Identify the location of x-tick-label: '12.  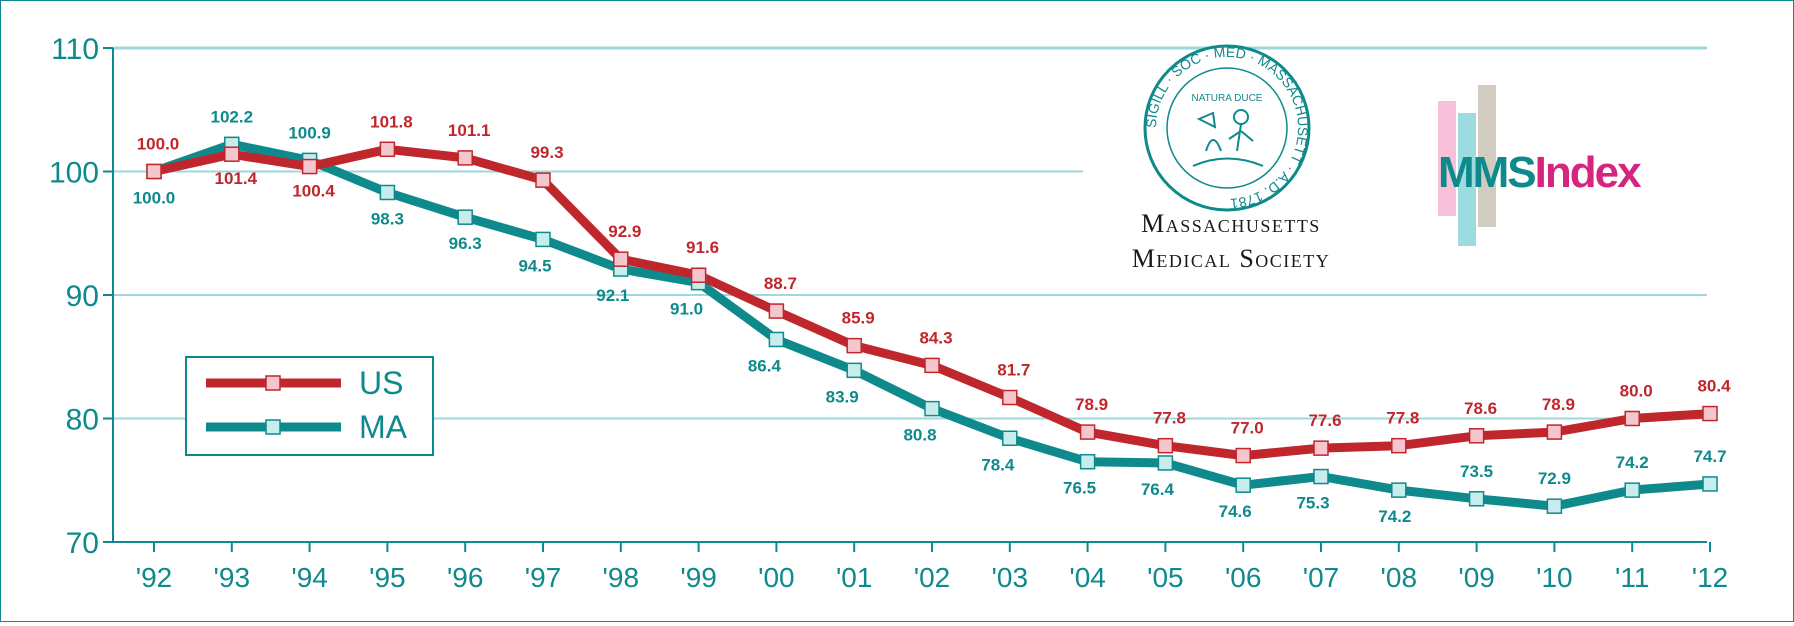
(1710, 577).